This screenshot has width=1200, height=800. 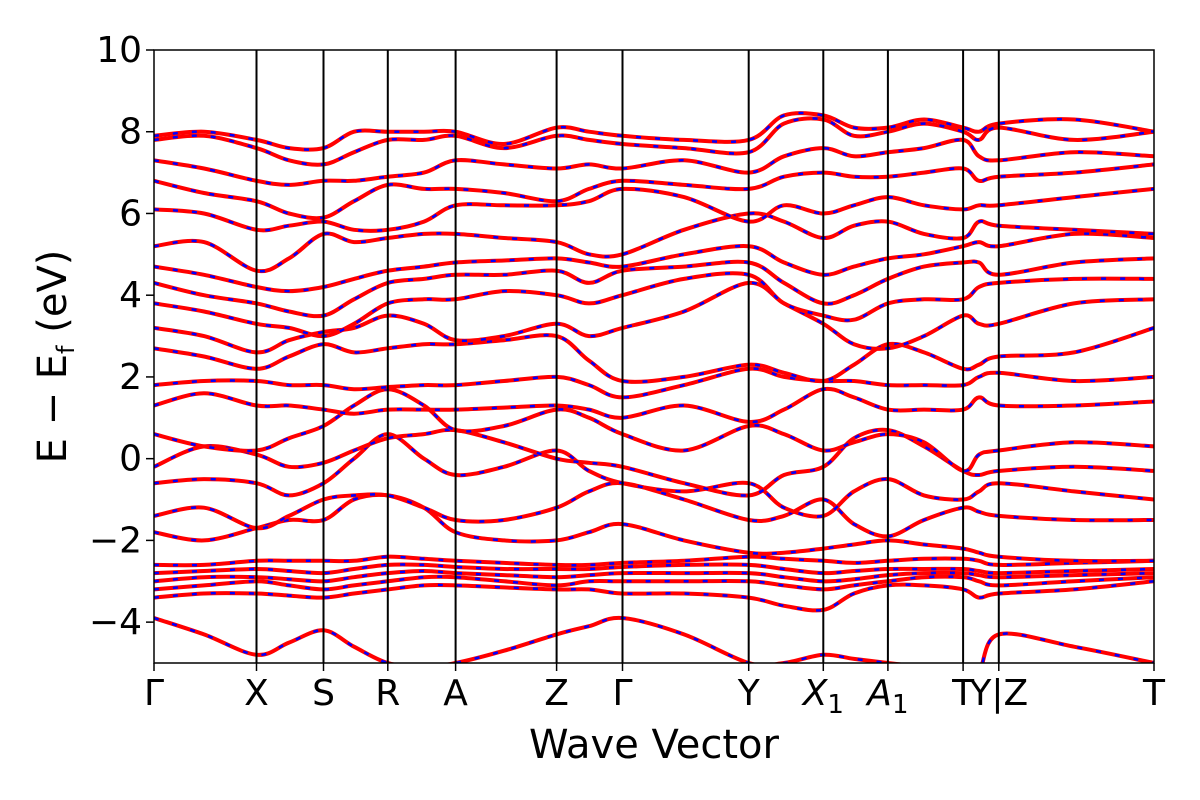 I want to click on x-axis-label: Wave Vector, so click(x=654, y=745).